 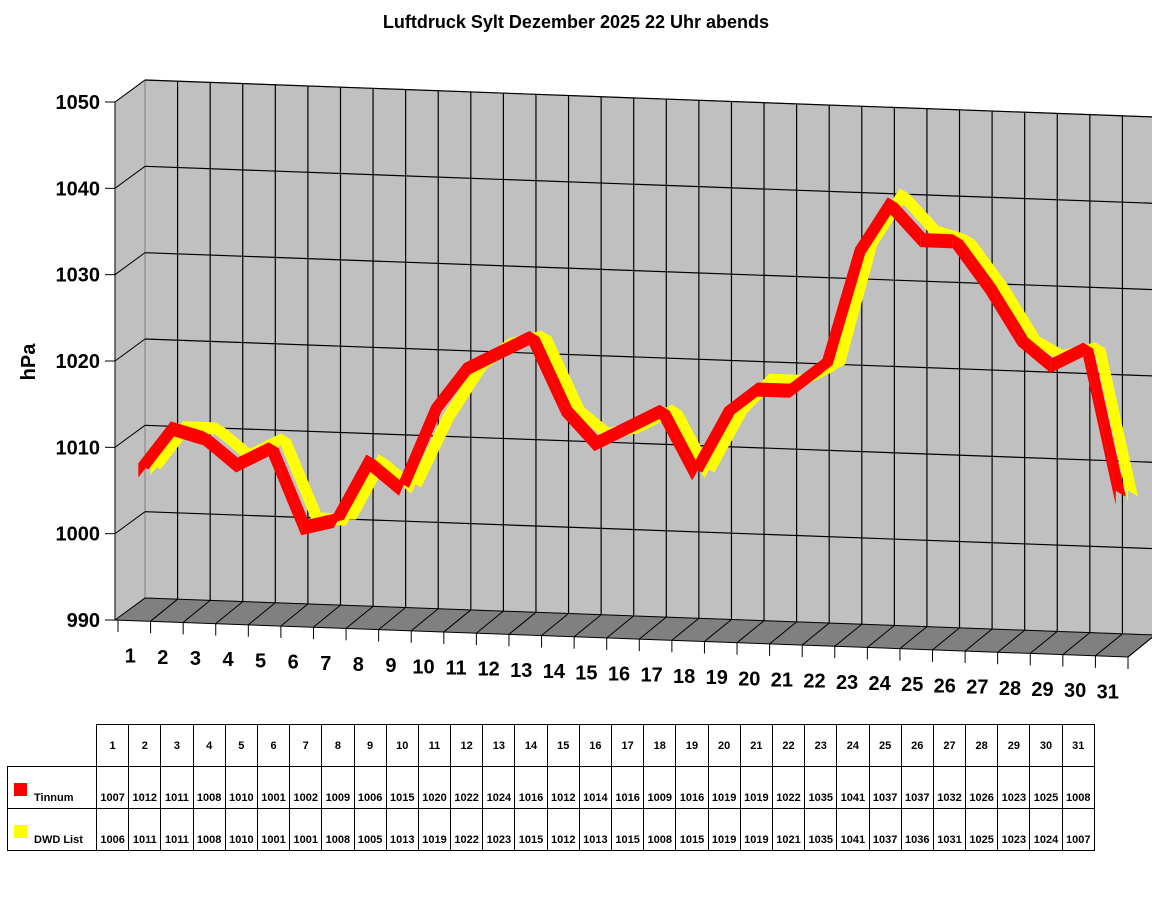 What do you see at coordinates (912, 685) in the screenshot?
I see `x-tick-label: 25` at bounding box center [912, 685].